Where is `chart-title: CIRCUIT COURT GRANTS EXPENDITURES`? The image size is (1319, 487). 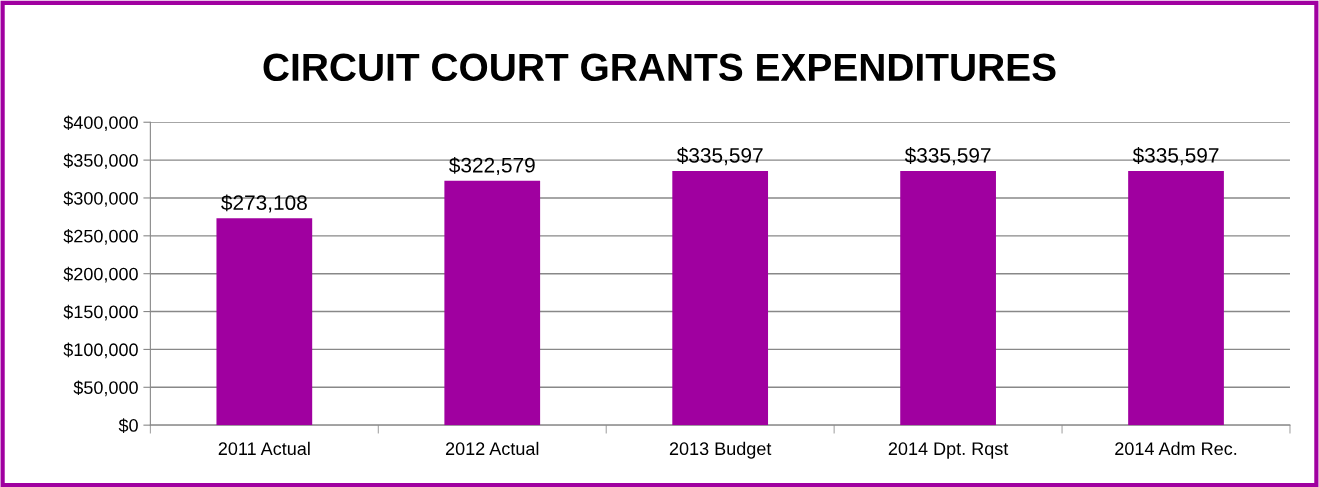
chart-title: CIRCUIT COURT GRANTS EXPENDITURES is located at coordinates (659, 67).